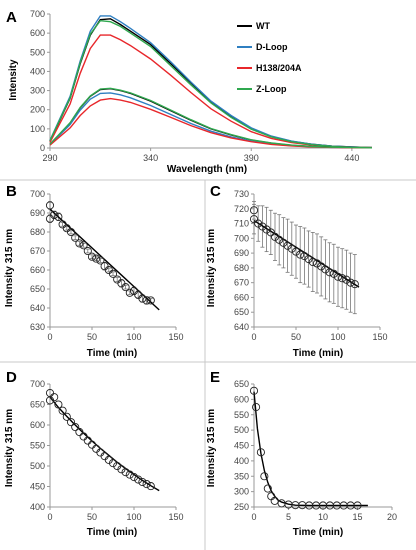 The image size is (416, 550). Describe the element at coordinates (150, 158) in the screenshot. I see `x-tick-label: 340` at that location.